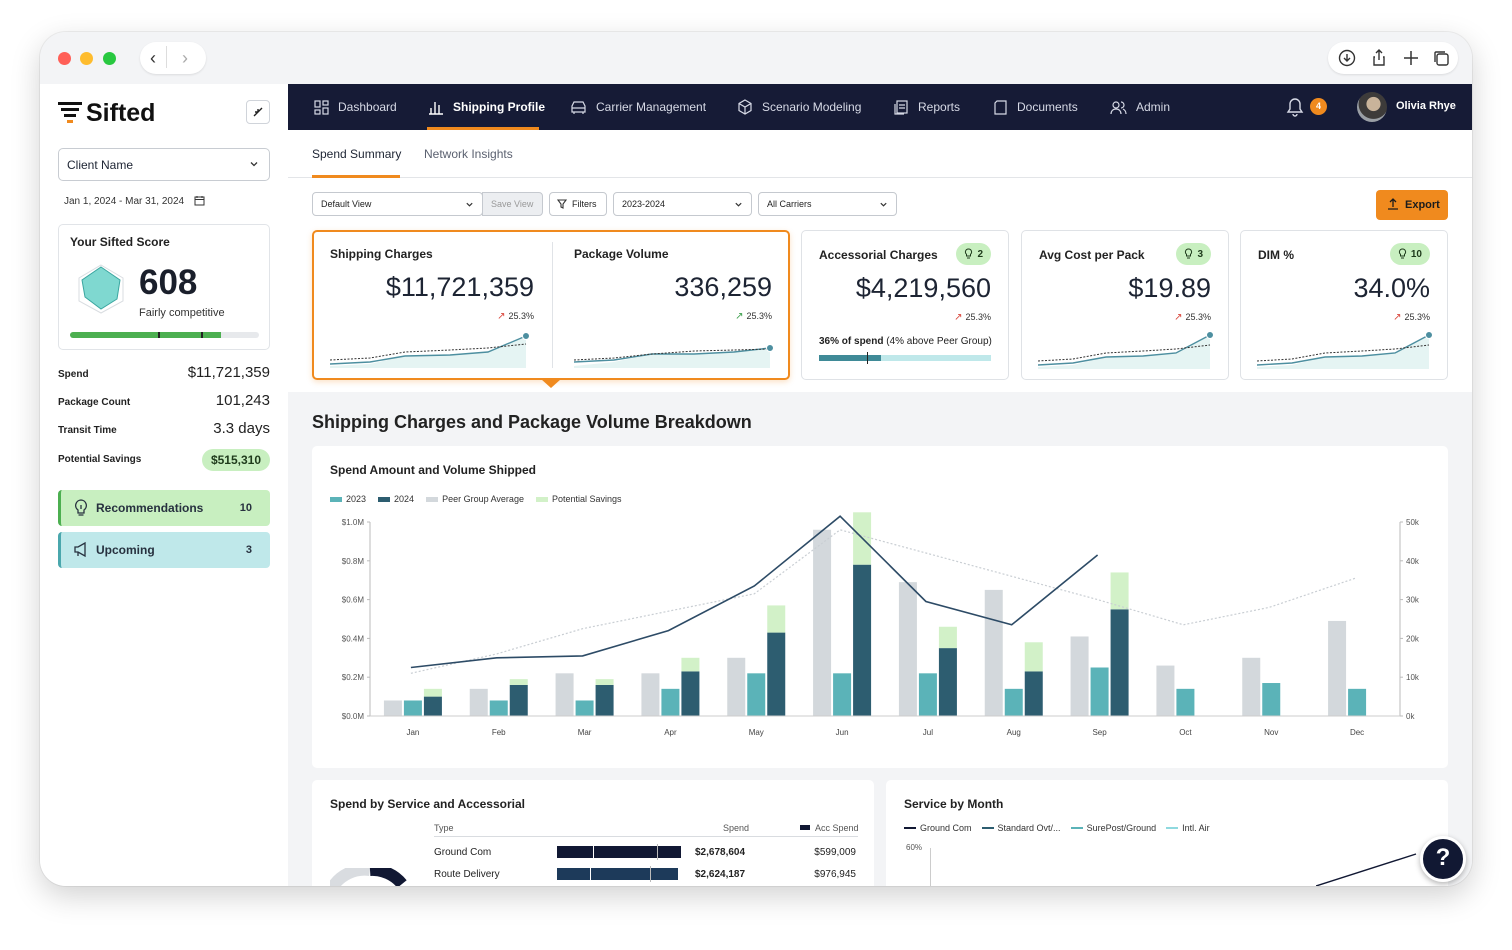  What do you see at coordinates (499, 107) in the screenshot?
I see `nav-label: Shipping Profile` at bounding box center [499, 107].